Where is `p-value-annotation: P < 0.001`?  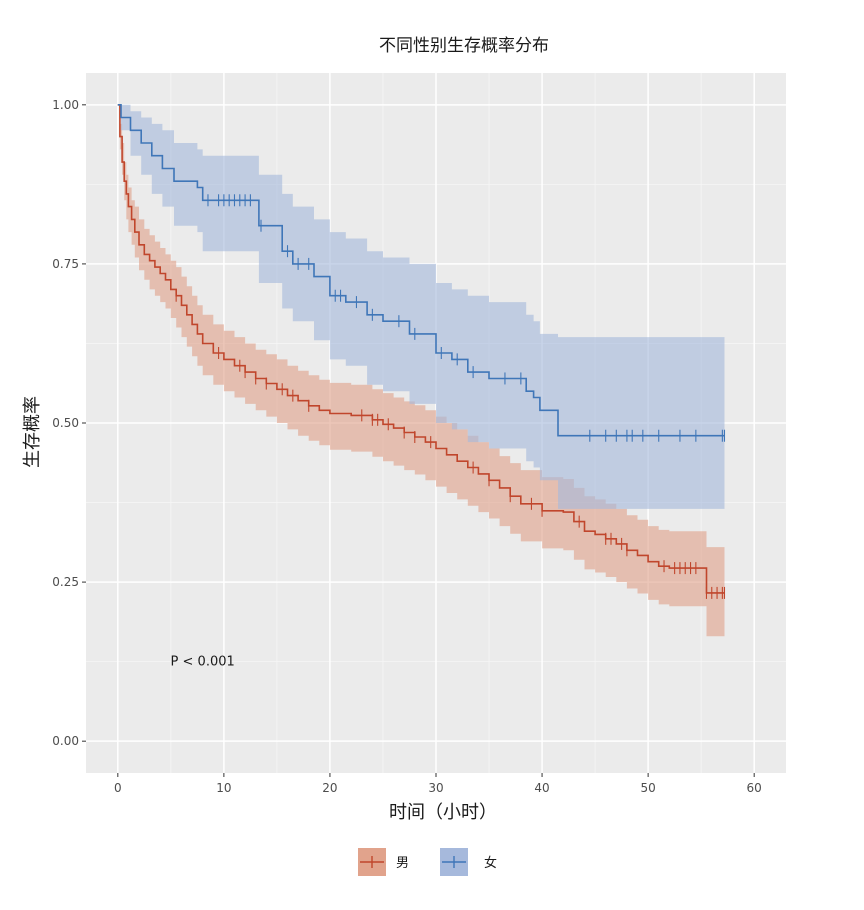 p-value-annotation: P < 0.001 is located at coordinates (203, 662).